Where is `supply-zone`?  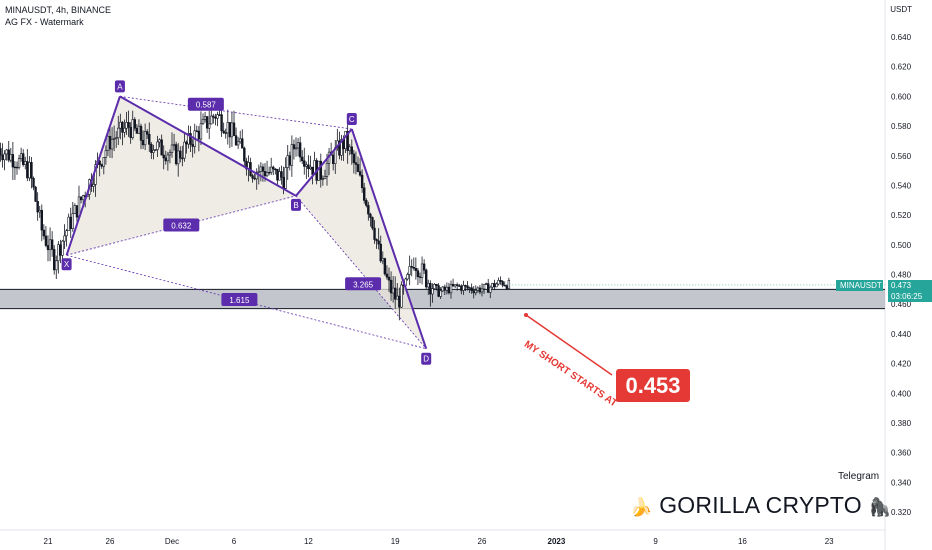
supply-zone is located at coordinates (442, 299).